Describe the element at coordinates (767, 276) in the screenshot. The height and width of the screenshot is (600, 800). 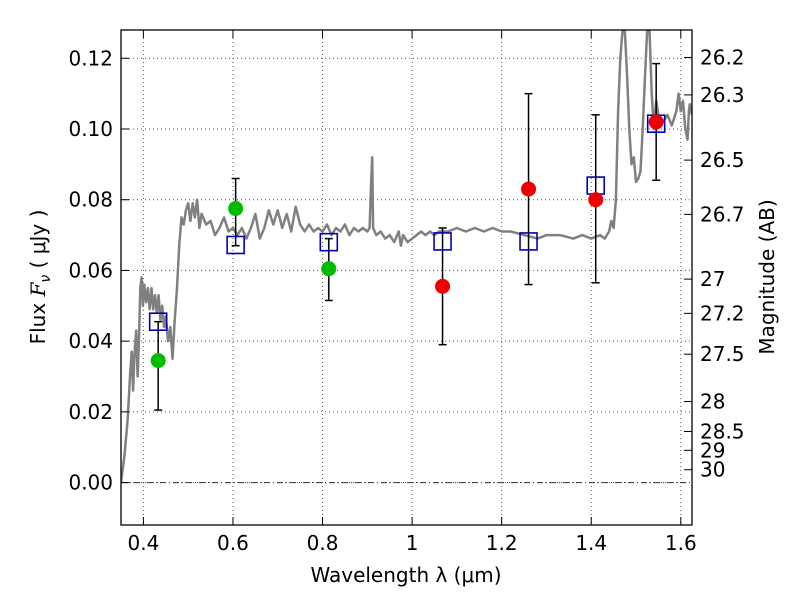
I see `y-axis-right-title: Magnitude (AB)` at that location.